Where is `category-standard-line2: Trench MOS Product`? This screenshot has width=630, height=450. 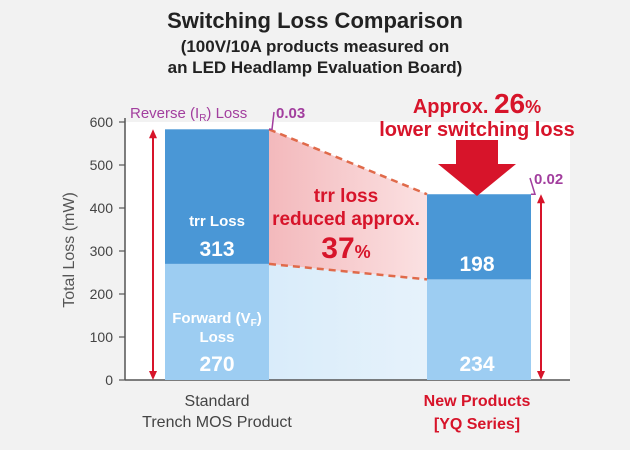 category-standard-line2: Trench MOS Product is located at coordinates (217, 422).